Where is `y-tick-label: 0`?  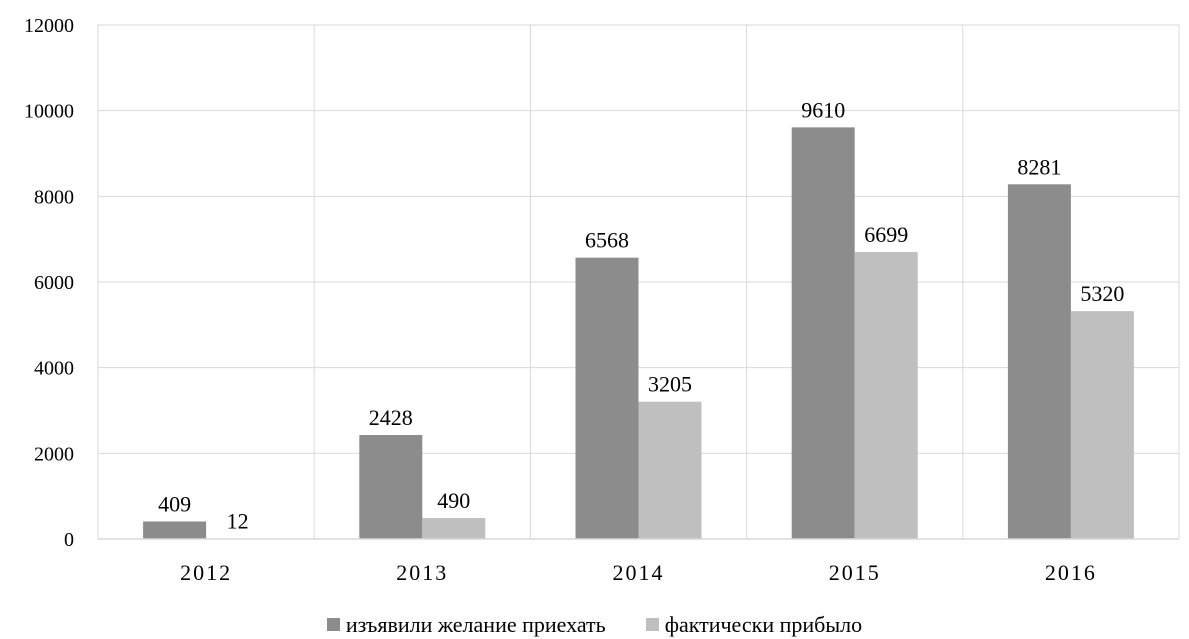 y-tick-label: 0 is located at coordinates (69, 540).